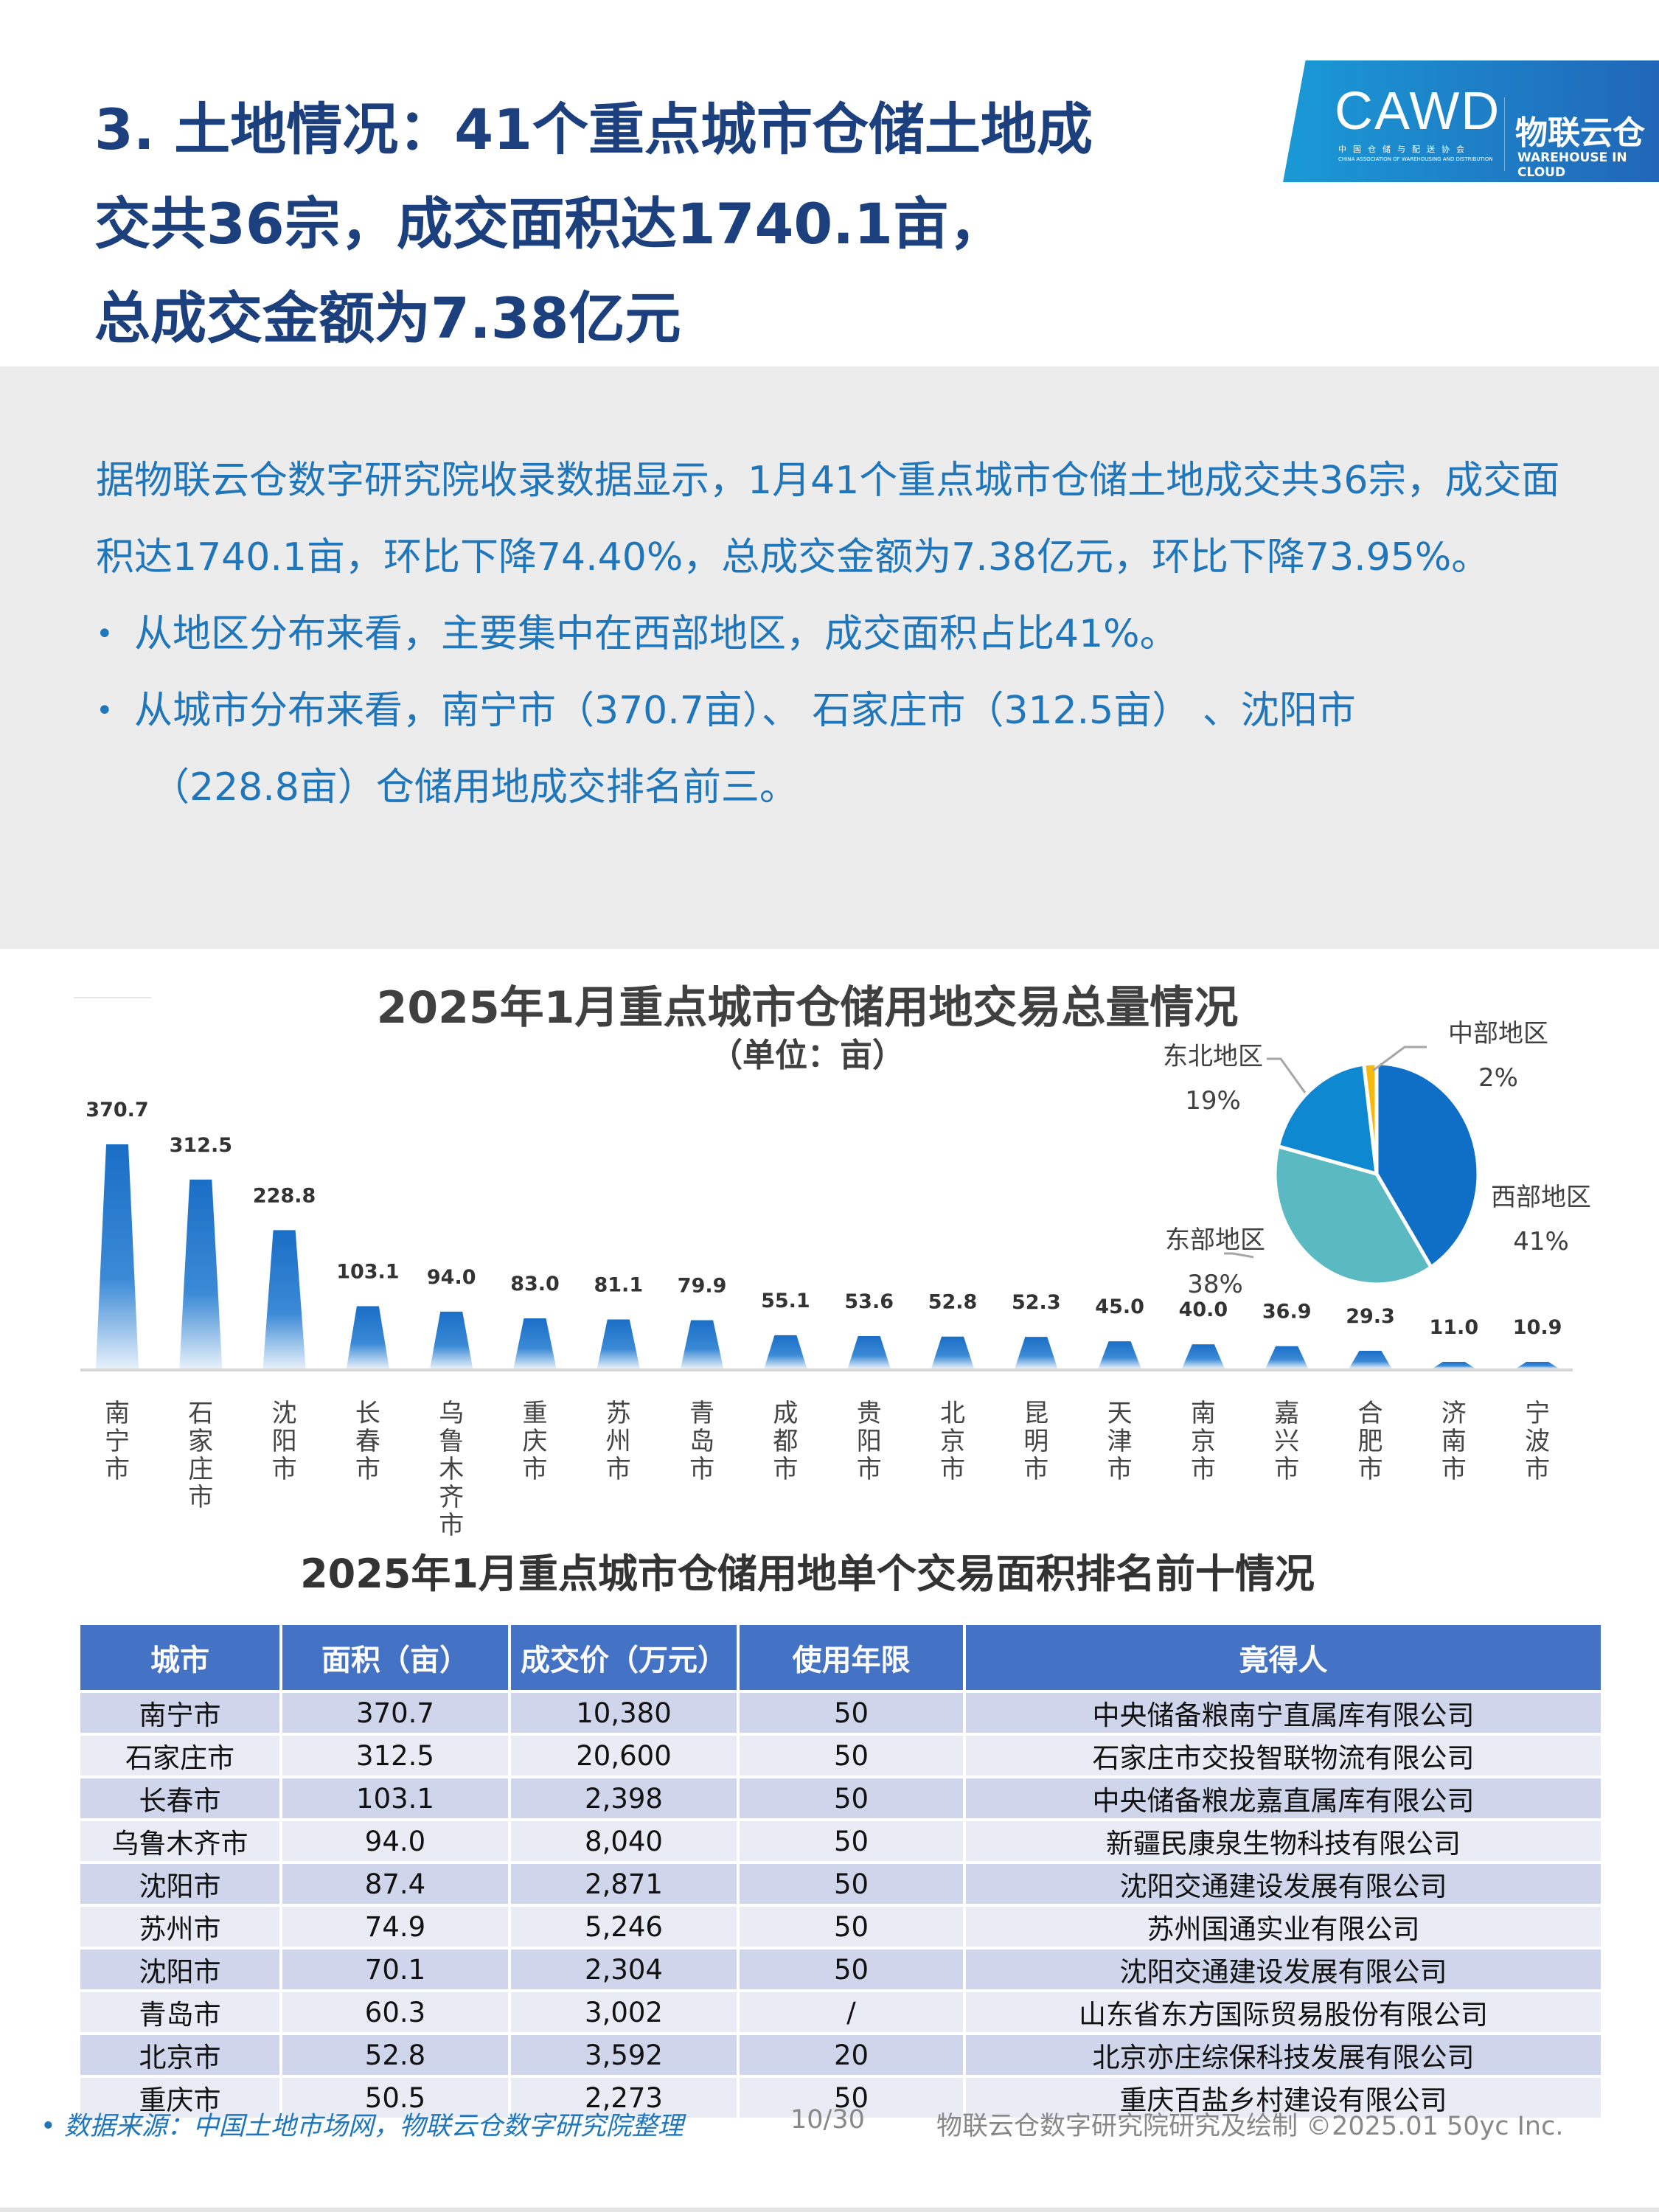 This screenshot has width=1659, height=2212. What do you see at coordinates (179, 1713) in the screenshot?
I see `table-cell: 南宁市` at bounding box center [179, 1713].